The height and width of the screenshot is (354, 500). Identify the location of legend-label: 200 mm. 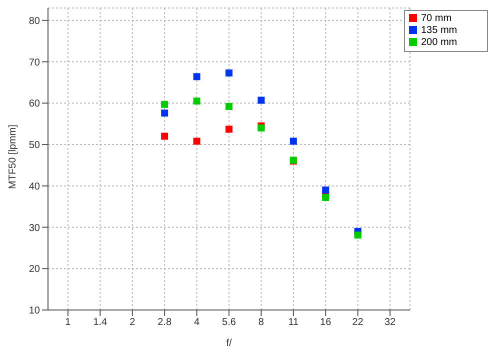
(439, 42).